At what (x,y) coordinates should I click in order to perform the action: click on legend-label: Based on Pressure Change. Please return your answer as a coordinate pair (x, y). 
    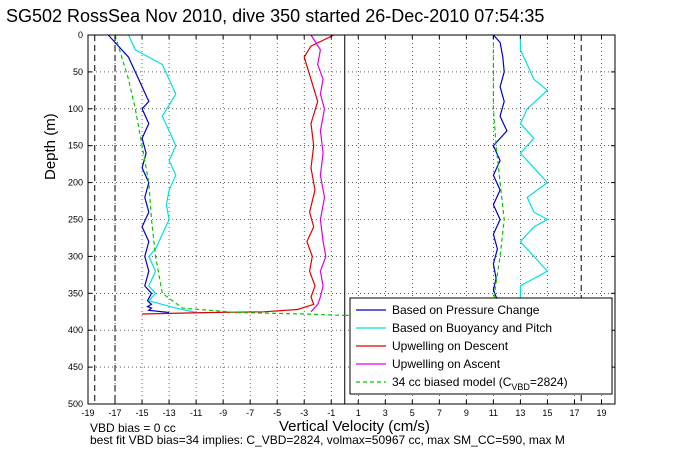
    Looking at the image, I should click on (466, 310).